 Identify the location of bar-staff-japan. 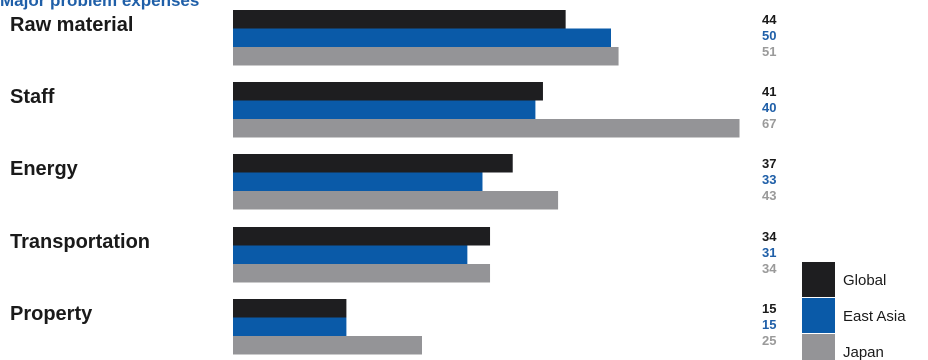
(486, 128).